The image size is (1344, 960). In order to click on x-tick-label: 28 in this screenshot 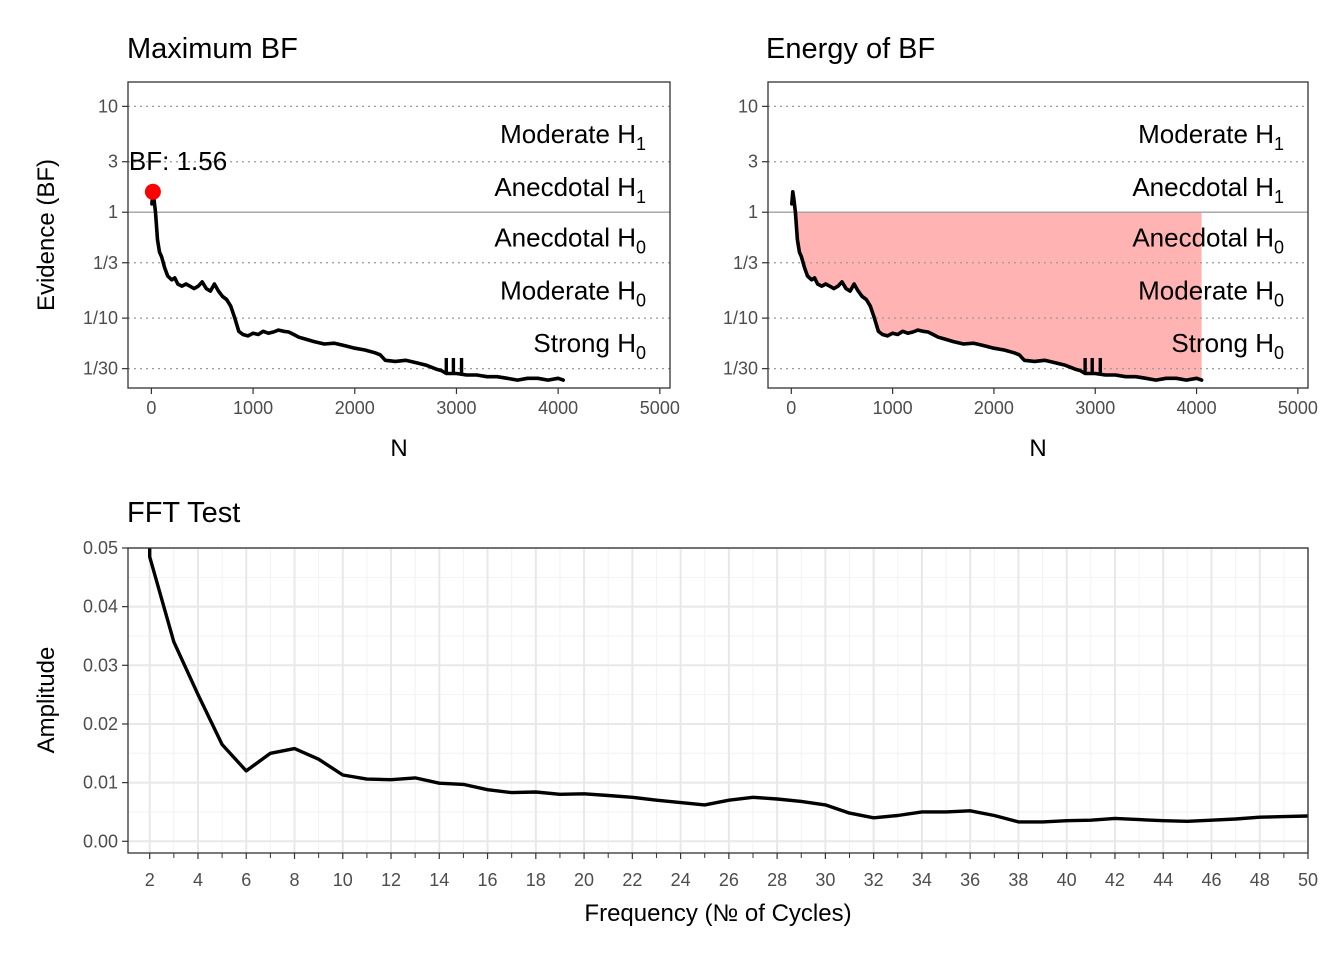, I will do `click(777, 880)`.